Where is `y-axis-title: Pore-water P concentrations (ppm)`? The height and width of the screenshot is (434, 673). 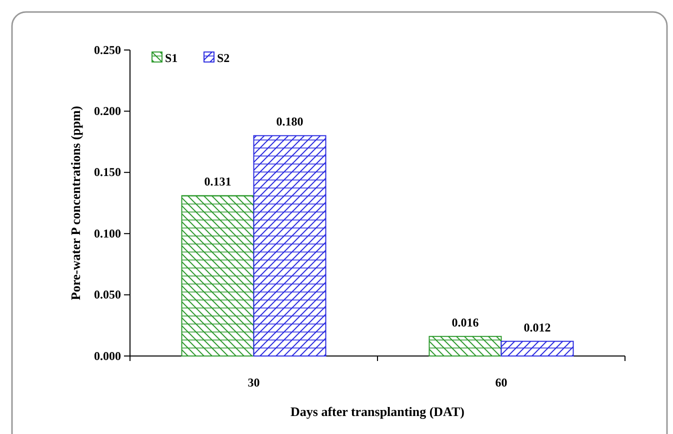 y-axis-title: Pore-water P concentrations (ppm) is located at coordinates (75, 203).